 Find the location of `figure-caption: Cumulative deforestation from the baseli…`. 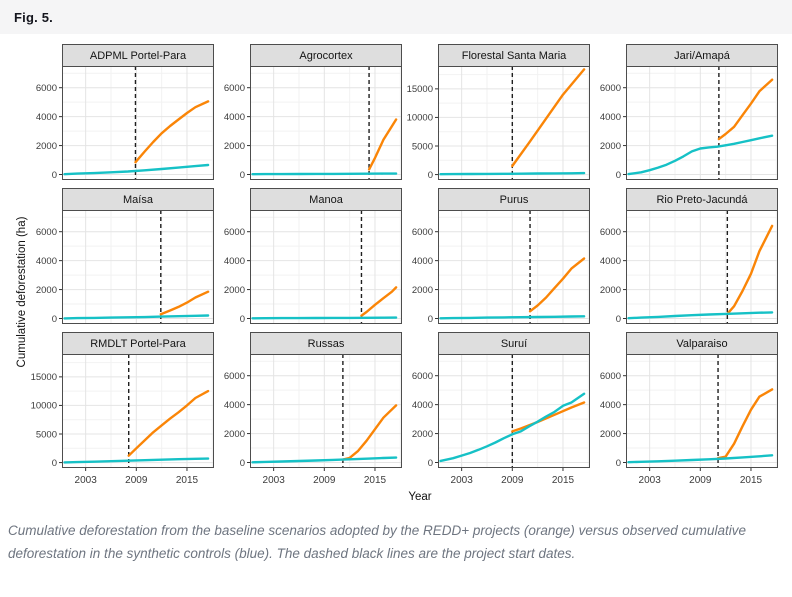

figure-caption: Cumulative deforestation from the baseli… is located at coordinates (377, 542).